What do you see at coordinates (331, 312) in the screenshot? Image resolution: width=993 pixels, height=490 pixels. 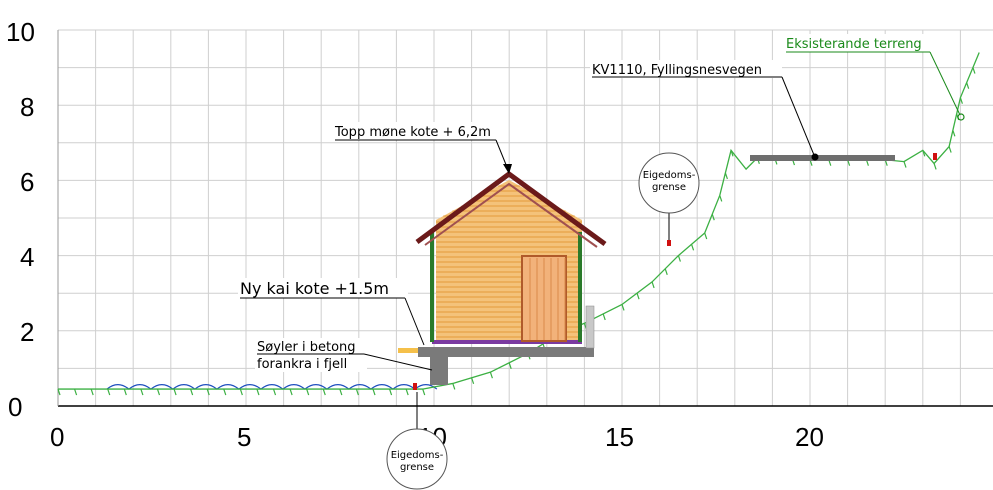 I see `annotation-ny-kai: Ny kai kote +1.5m` at bounding box center [331, 312].